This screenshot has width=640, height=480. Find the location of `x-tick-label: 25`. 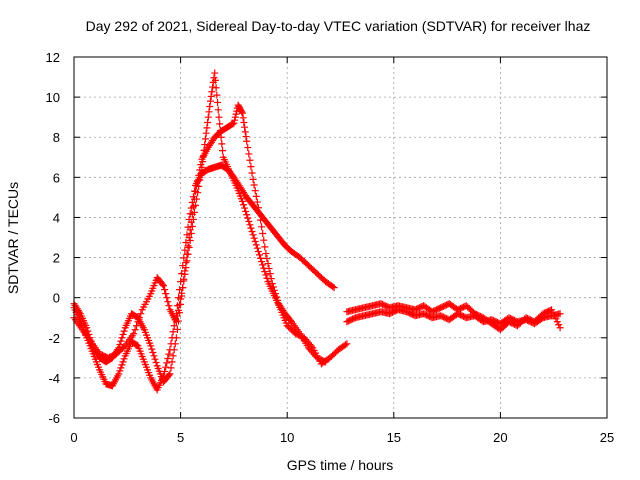

x-tick-label: 25 is located at coordinates (607, 437).